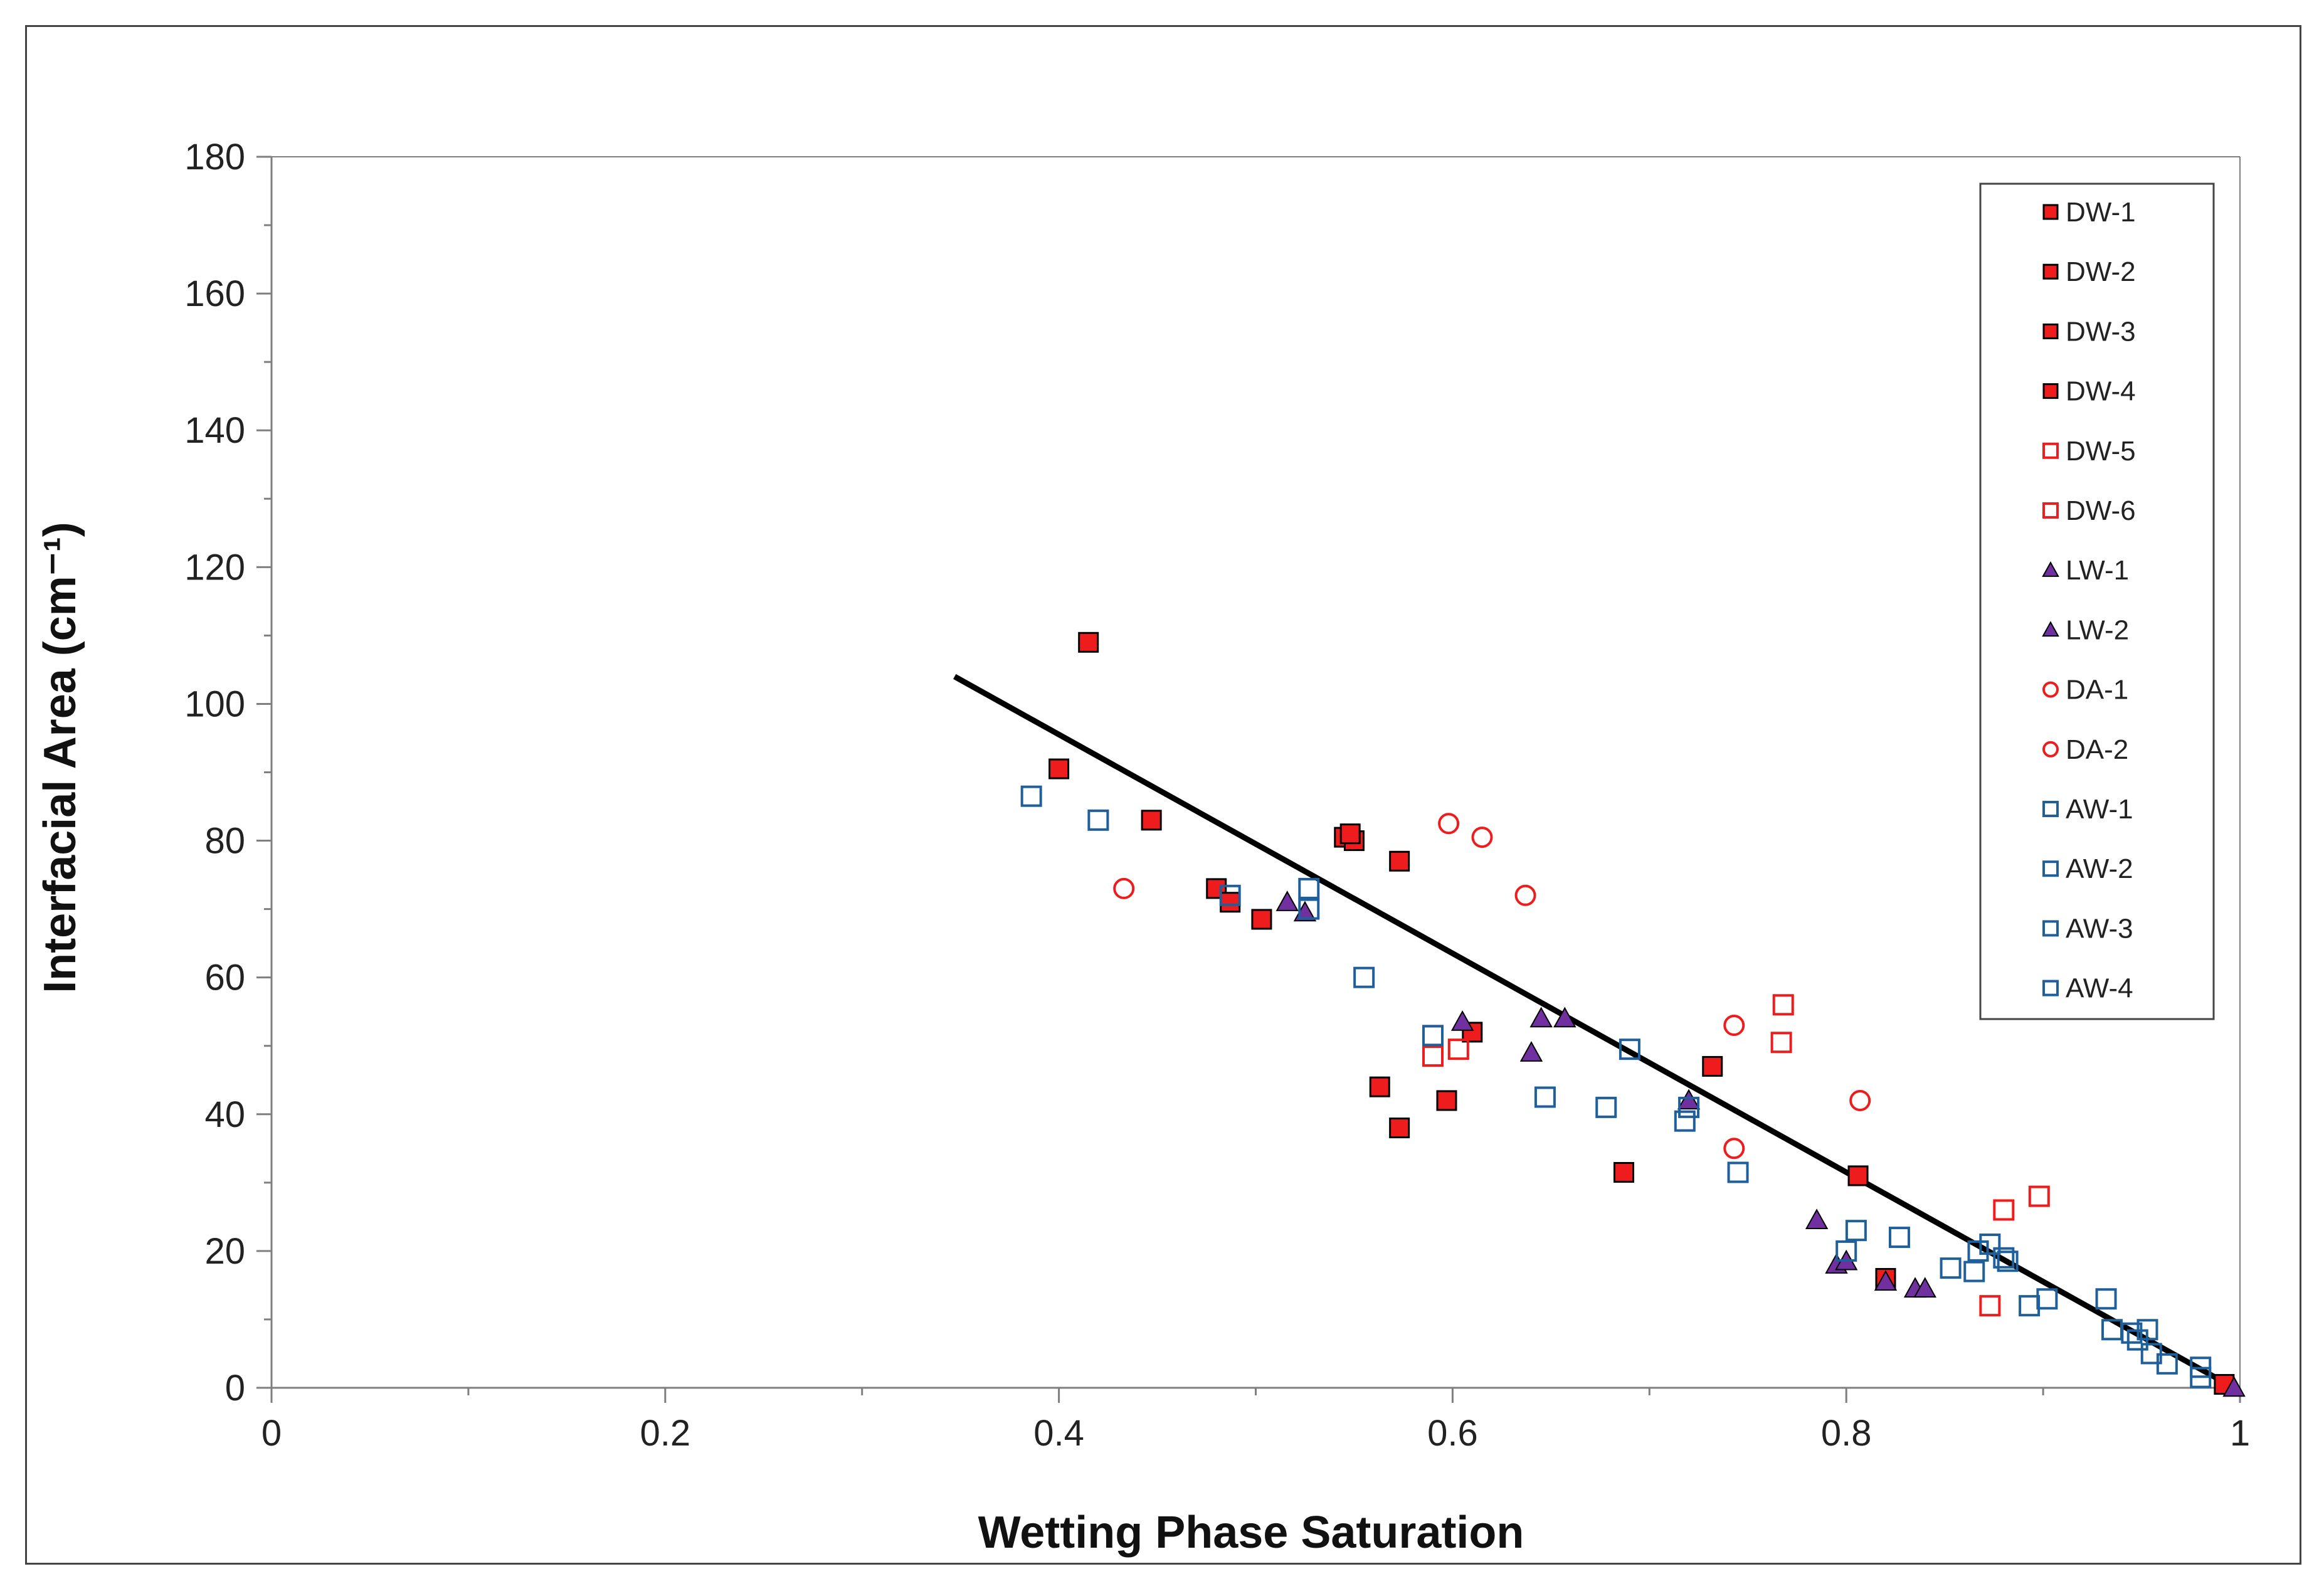  What do you see at coordinates (2099, 868) in the screenshot?
I see `legend-label: AW-2` at bounding box center [2099, 868].